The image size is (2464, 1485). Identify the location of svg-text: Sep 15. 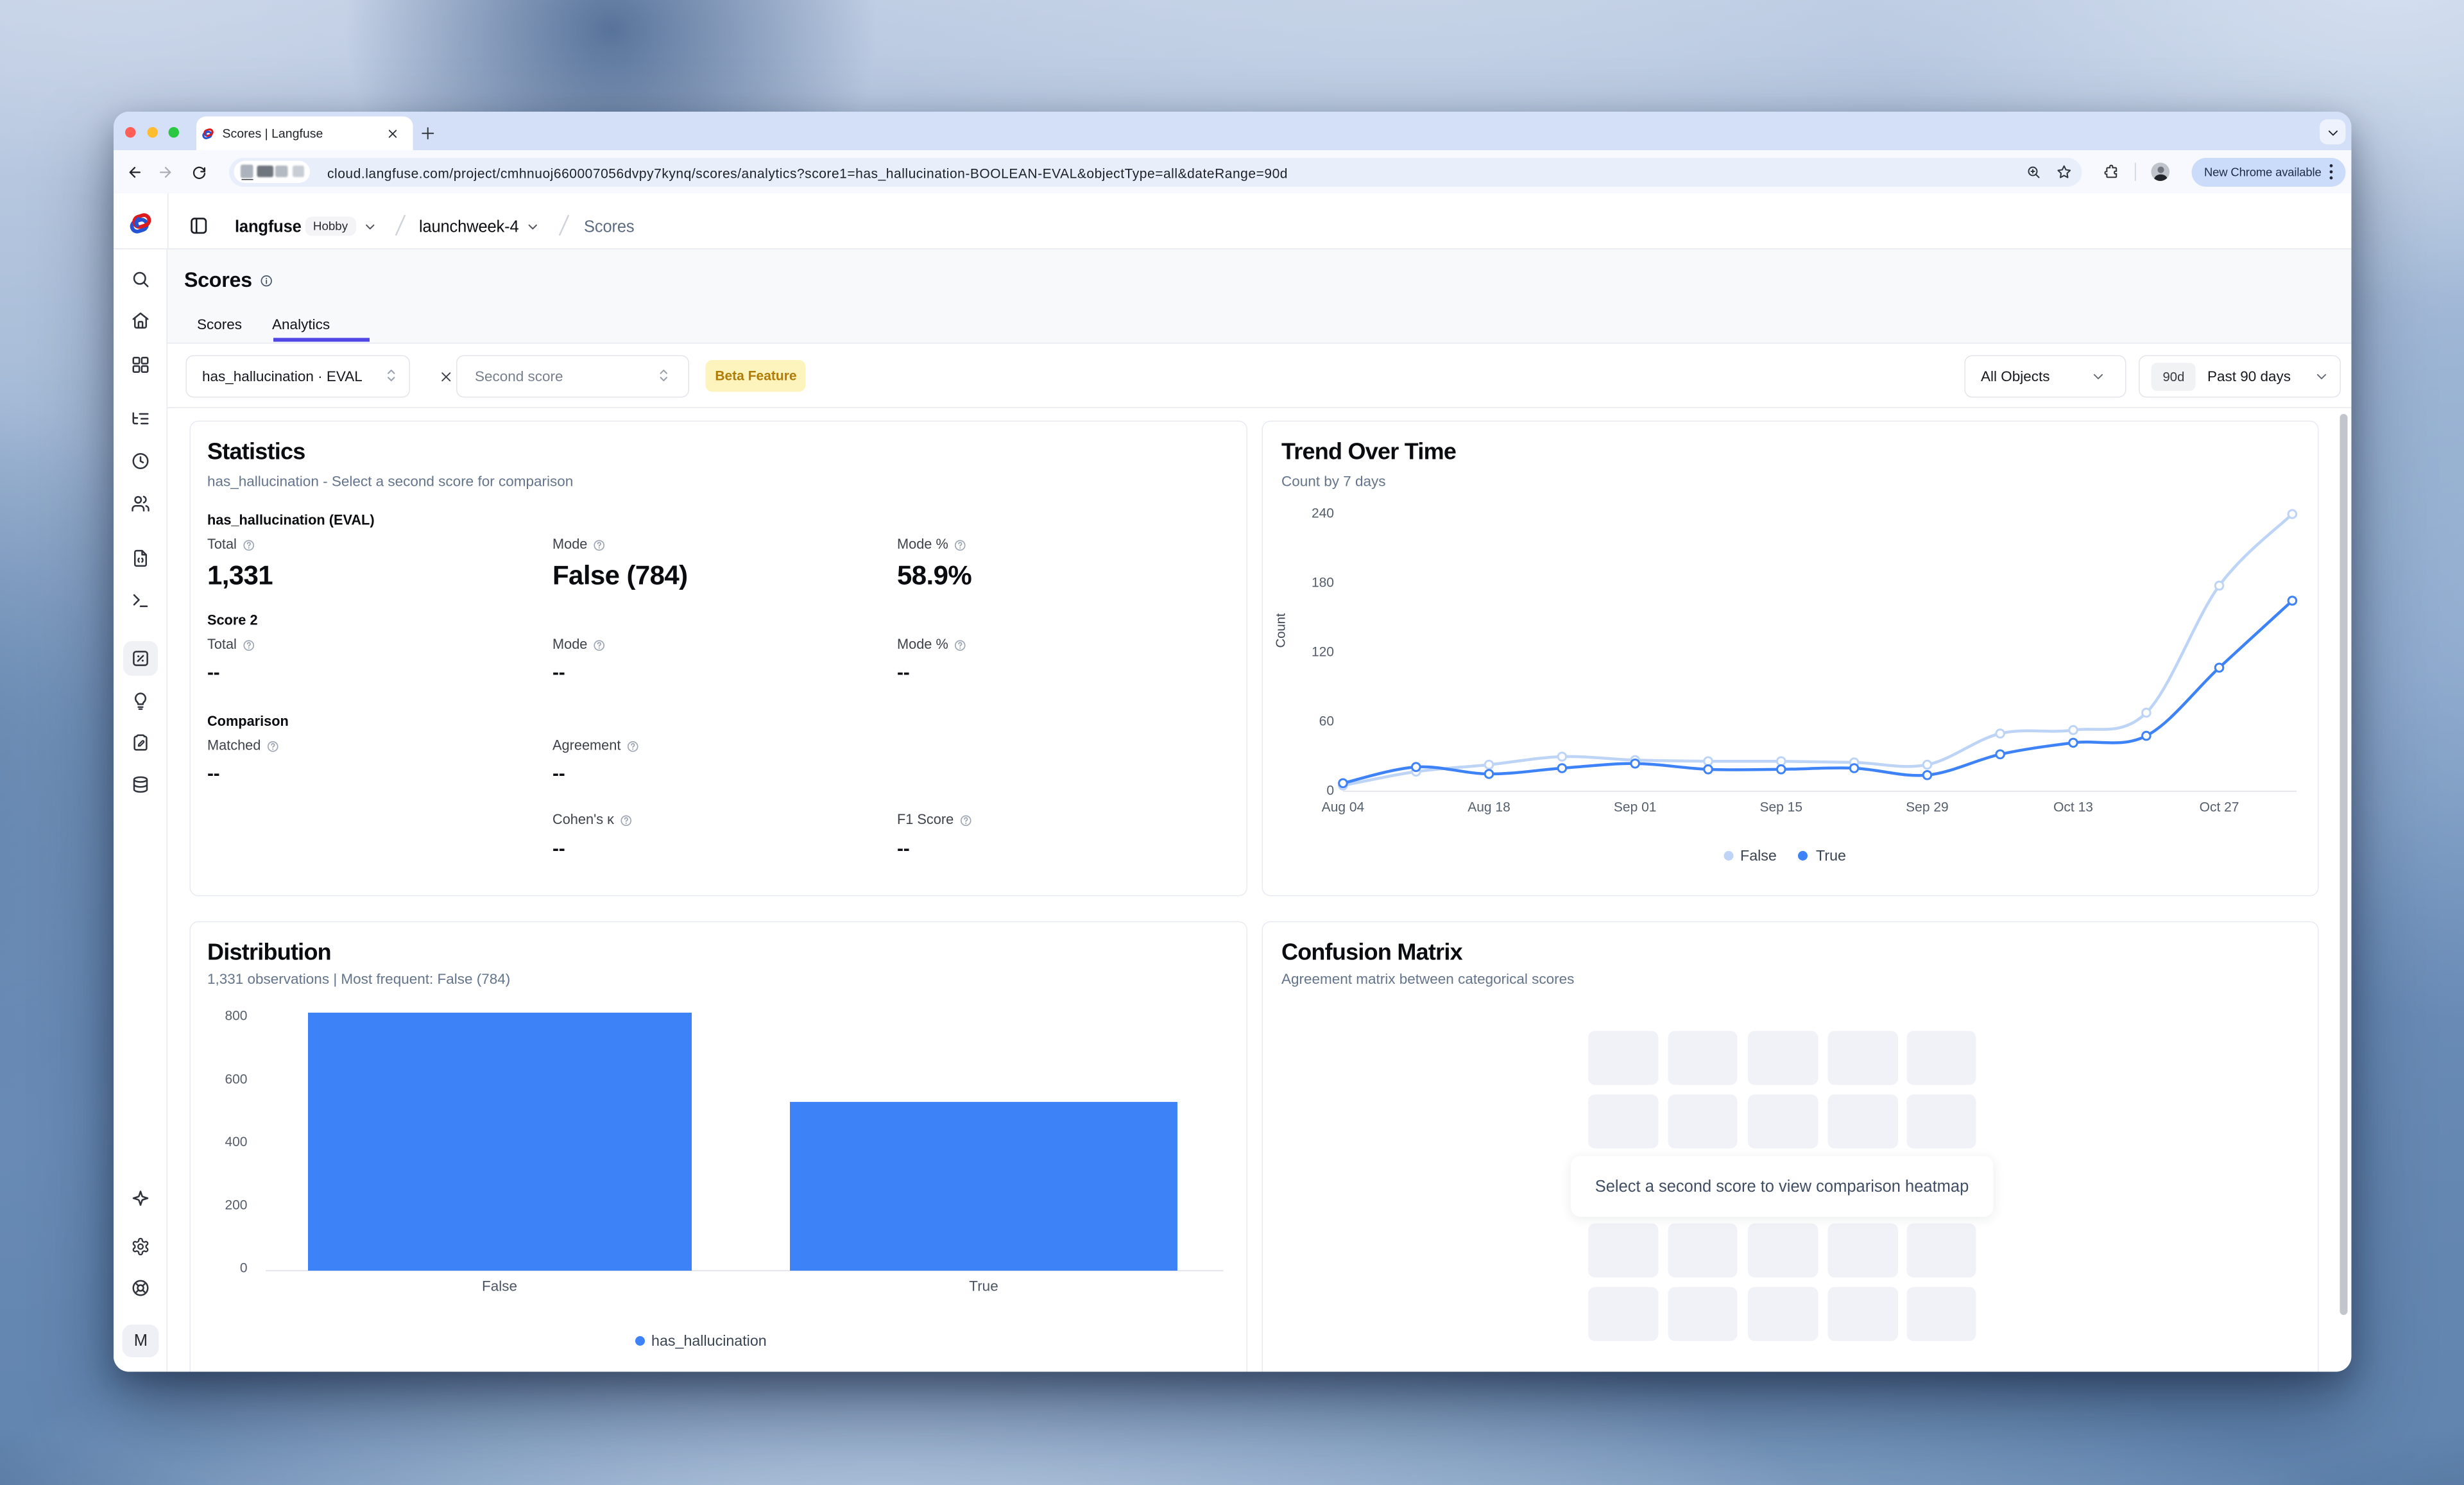
(1781, 807).